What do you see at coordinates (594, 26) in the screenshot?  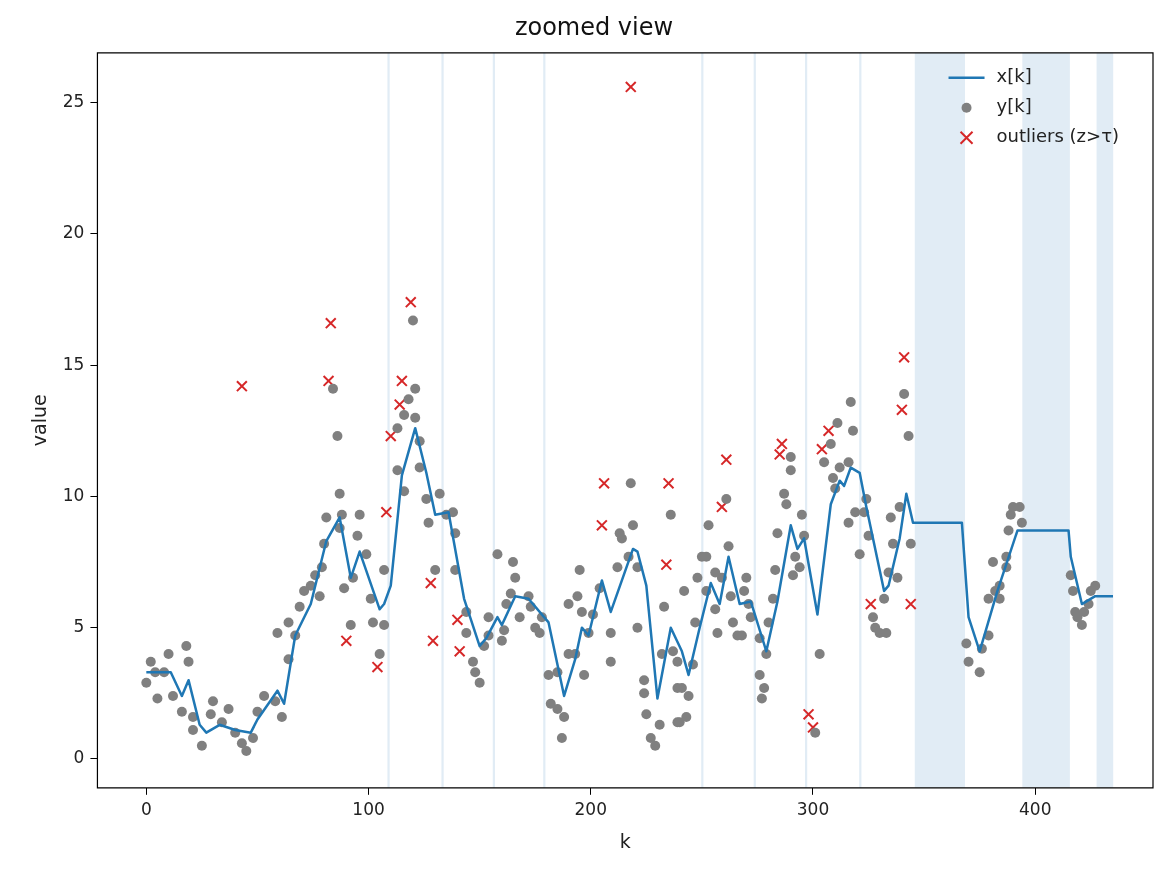 I see `chart-title: zoomed view` at bounding box center [594, 26].